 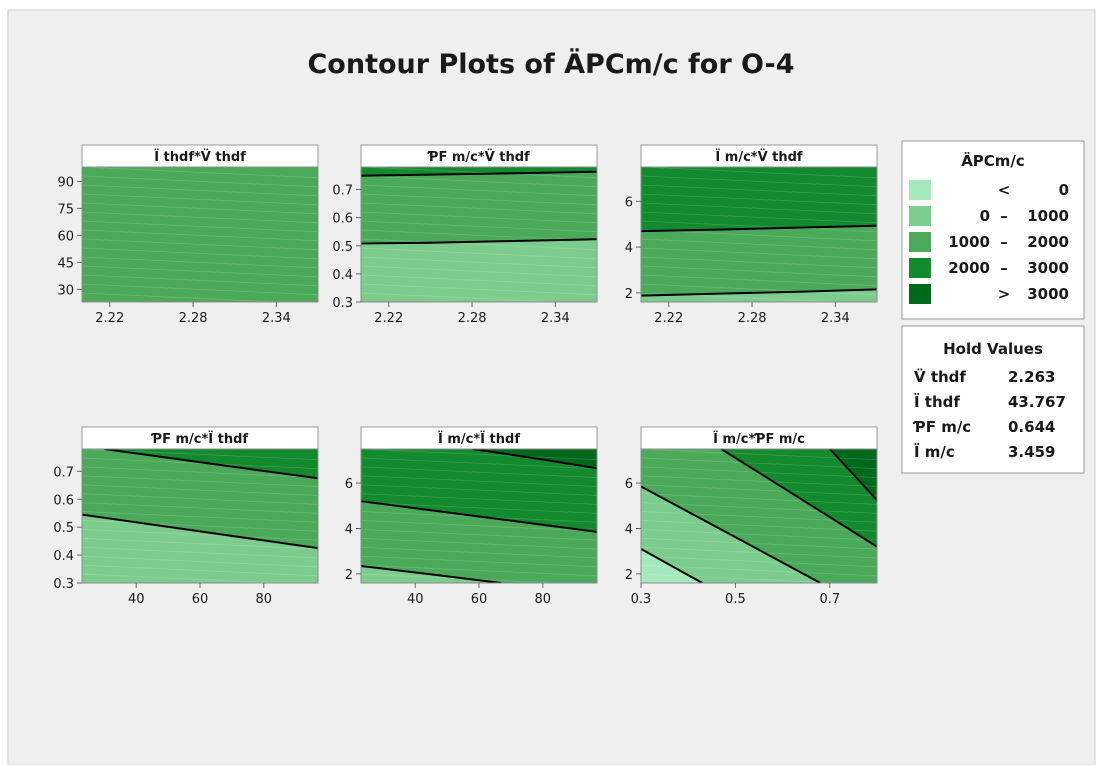 What do you see at coordinates (735, 599) in the screenshot?
I see `x-tick-label: 0.5` at bounding box center [735, 599].